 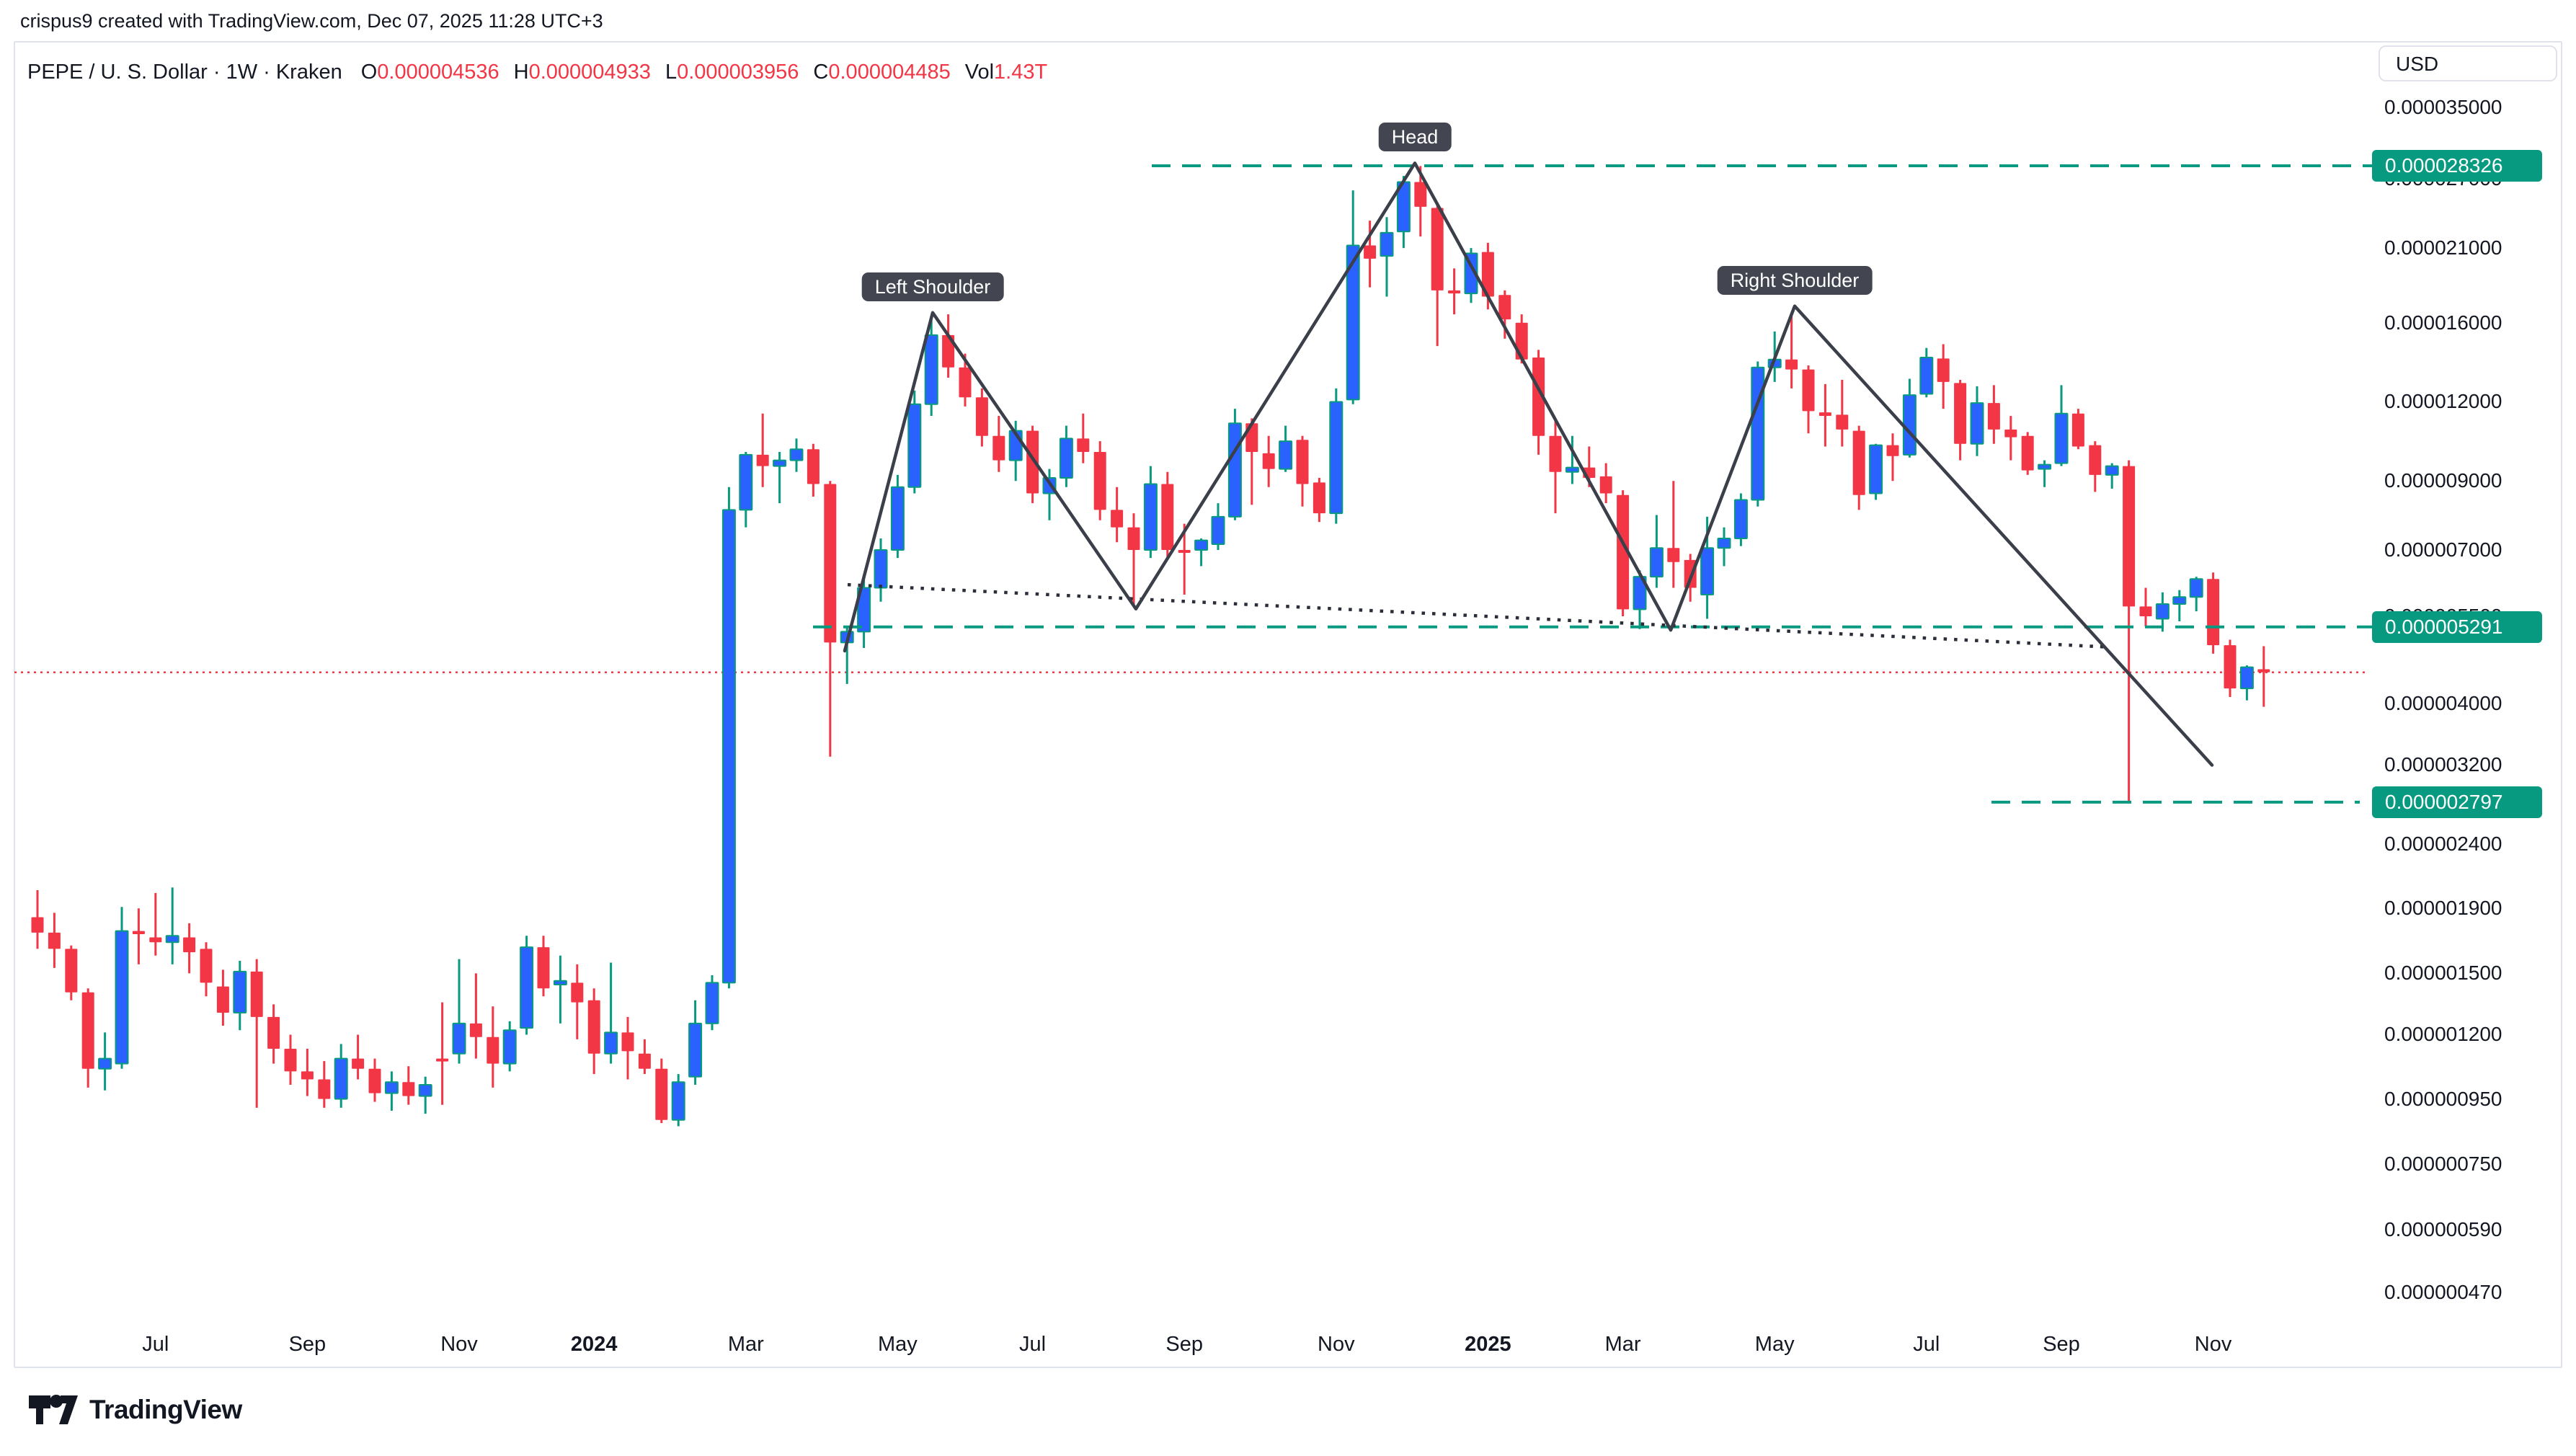 What do you see at coordinates (2443, 322) in the screenshot?
I see `price-axis-label: 0.000016000` at bounding box center [2443, 322].